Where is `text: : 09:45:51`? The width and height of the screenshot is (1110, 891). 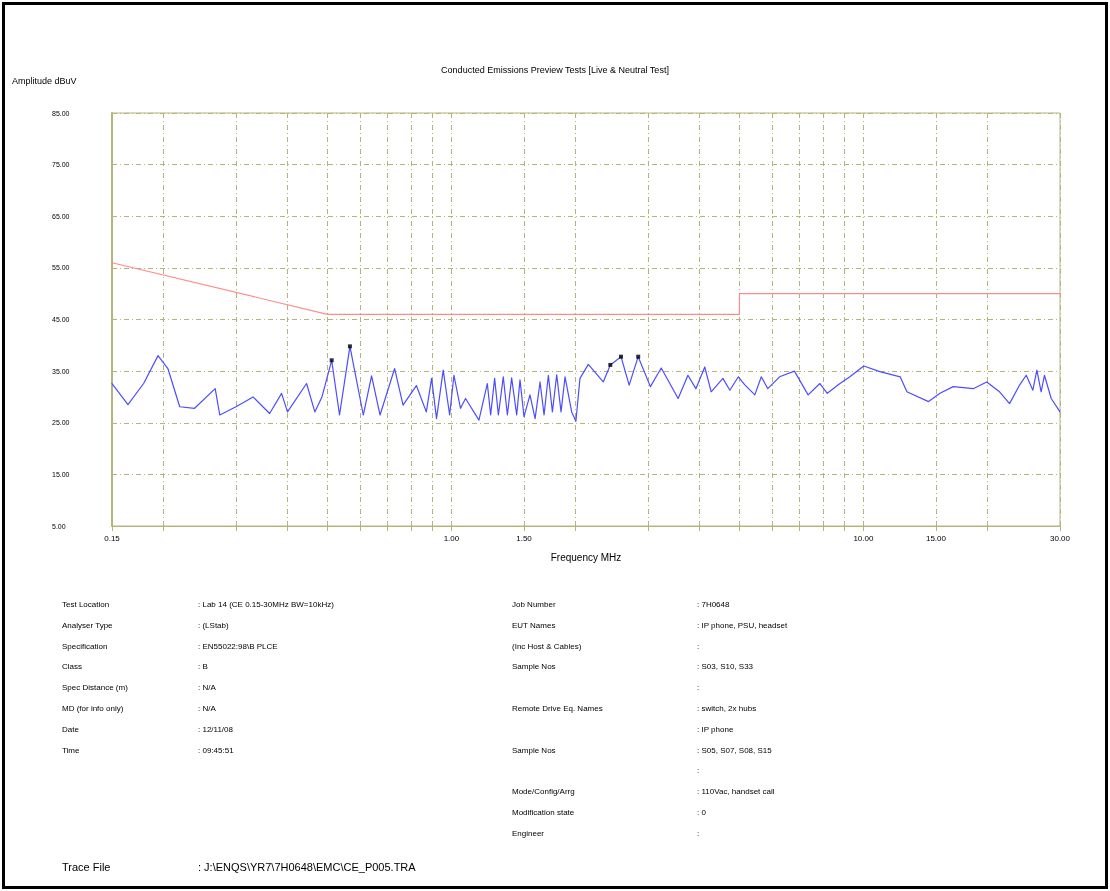 text: : 09:45:51 is located at coordinates (216, 750).